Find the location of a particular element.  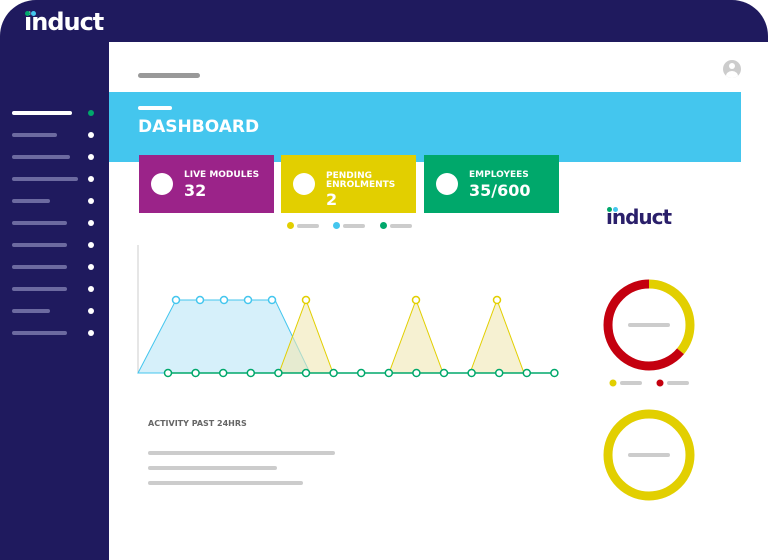

card-employees: EMPLOYEES 35/600 is located at coordinates (491, 184).